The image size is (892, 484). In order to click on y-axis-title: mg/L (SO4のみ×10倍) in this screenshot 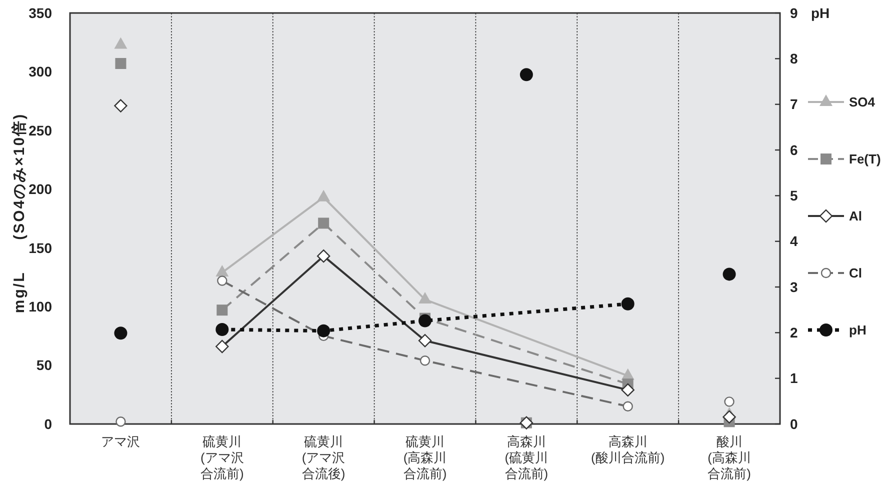, I will do `click(19, 213)`.